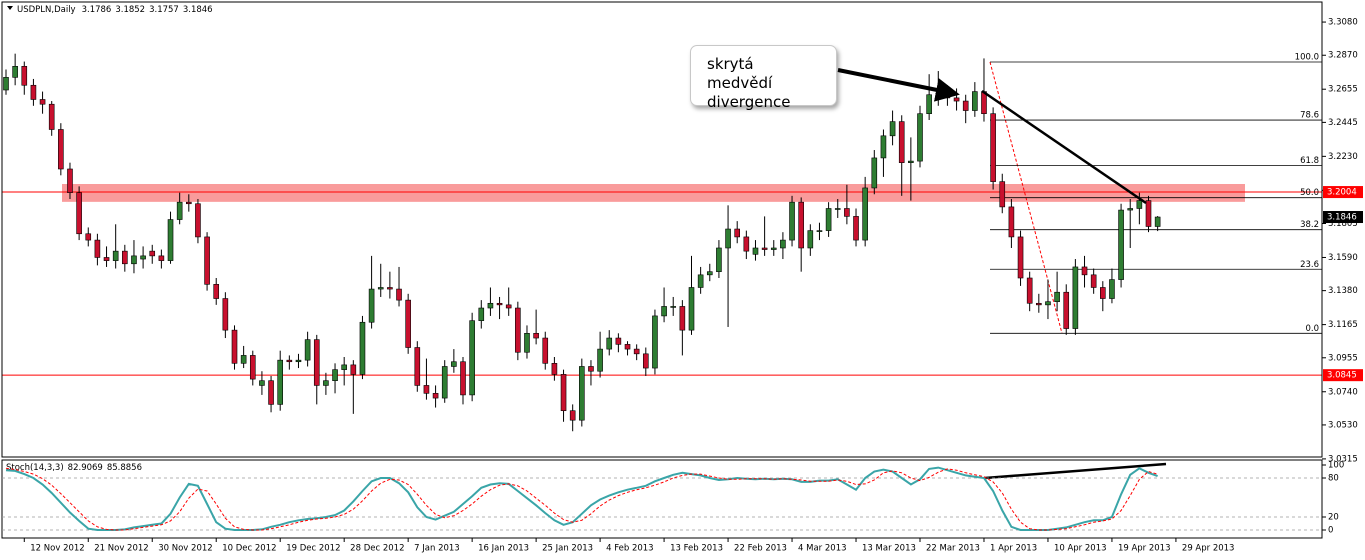  Describe the element at coordinates (1342, 193) in the screenshot. I see `hline-price-label: 3.2004` at that location.